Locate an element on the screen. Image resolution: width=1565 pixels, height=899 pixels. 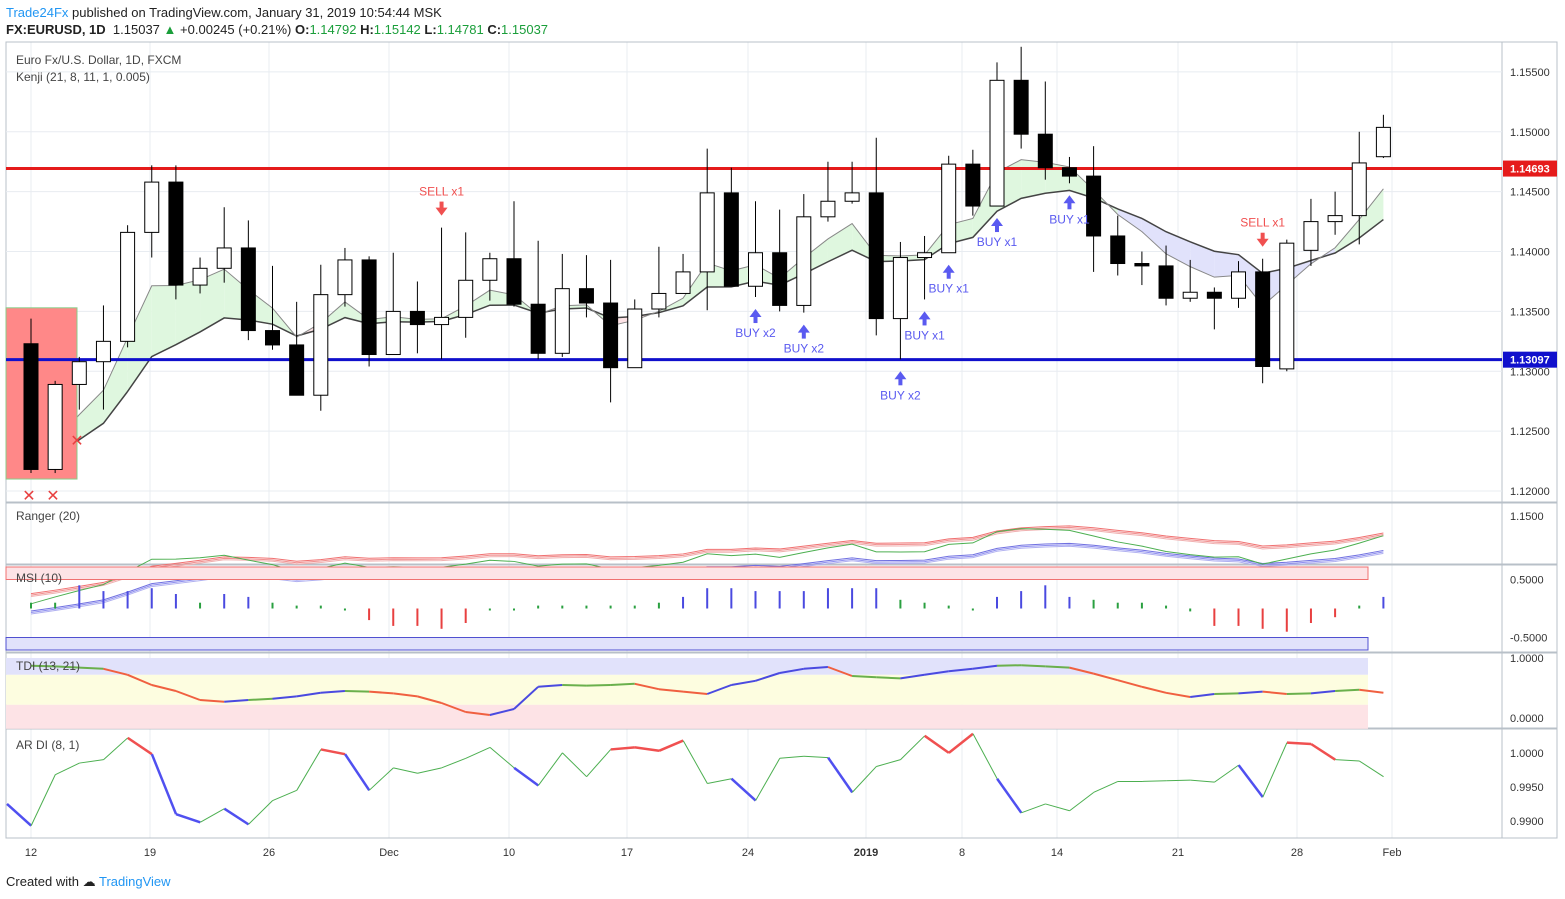
buy-signal-label: BUY x2 is located at coordinates (804, 349).